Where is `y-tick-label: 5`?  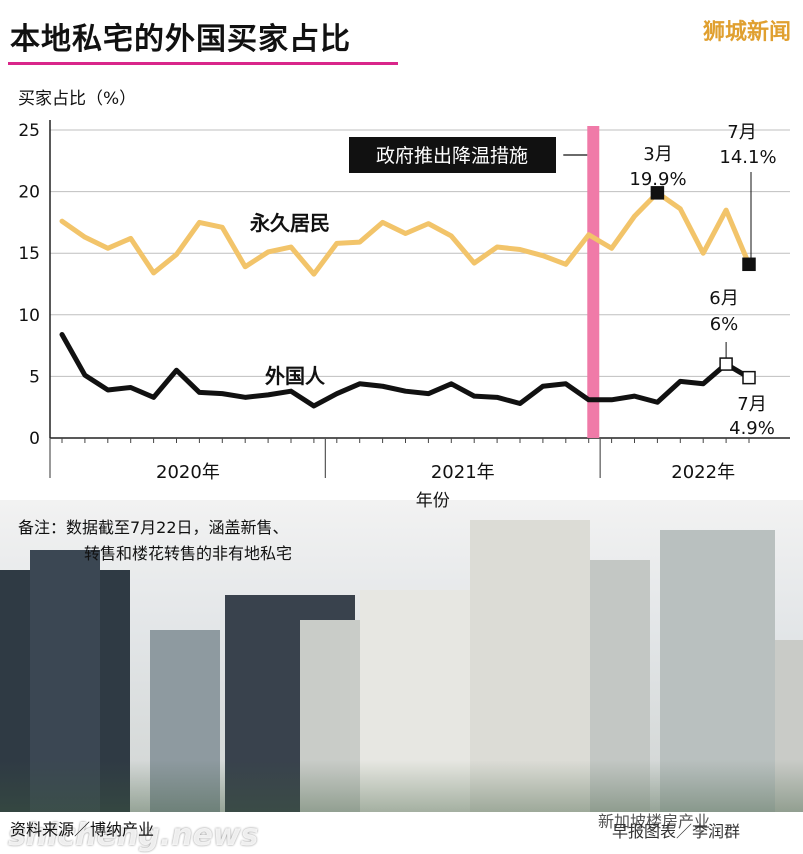
y-tick-label: 5 is located at coordinates (34, 377).